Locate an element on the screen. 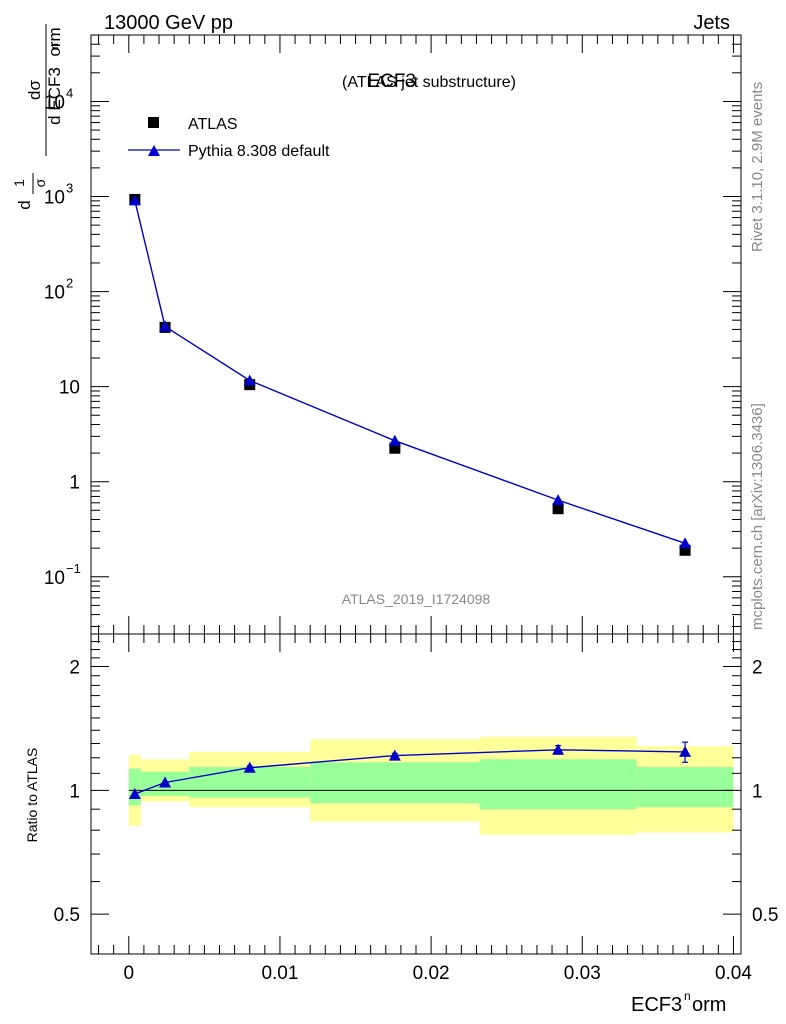  ratio-y-tick-label-right-1: 1 is located at coordinates (757, 791).